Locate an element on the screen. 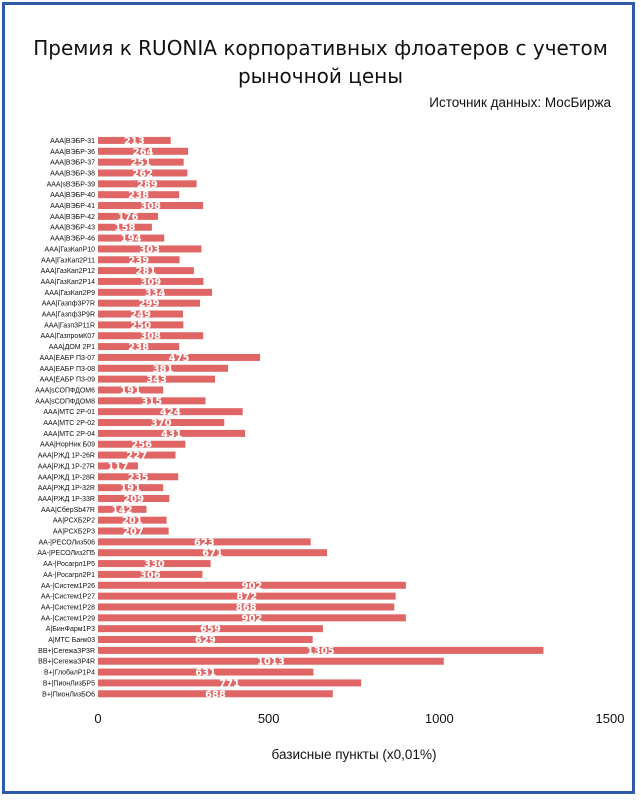 The height and width of the screenshot is (800, 641). category-label: B+|ГлобалР1Р4 is located at coordinates (69, 673).